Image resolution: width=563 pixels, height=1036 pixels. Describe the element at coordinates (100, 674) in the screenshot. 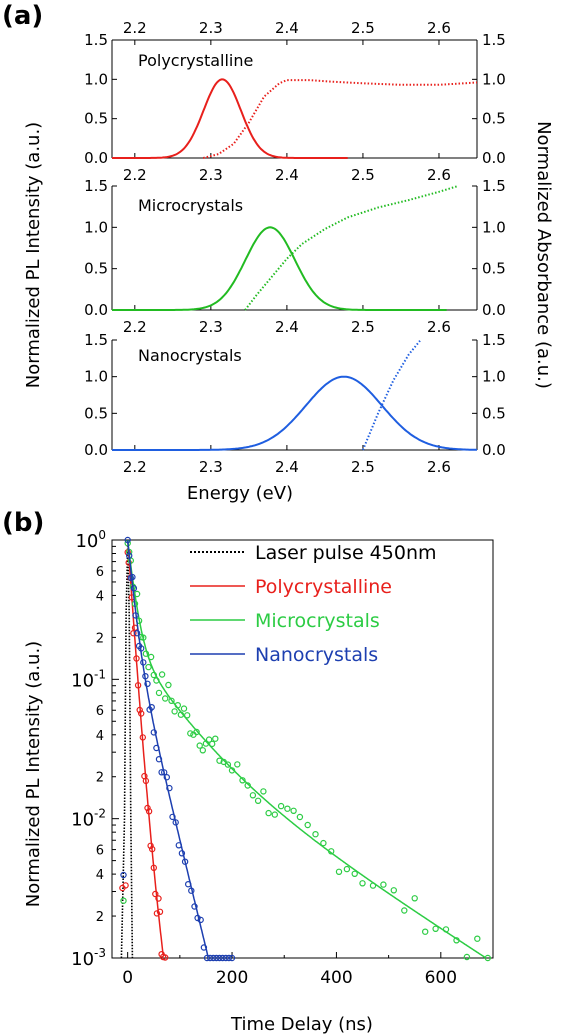

I see `y-major-label-exponent: -1` at that location.